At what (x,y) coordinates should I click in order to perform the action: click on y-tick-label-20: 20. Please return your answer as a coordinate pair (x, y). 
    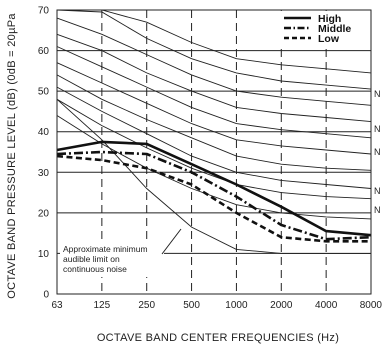
    Looking at the image, I should click on (44, 213).